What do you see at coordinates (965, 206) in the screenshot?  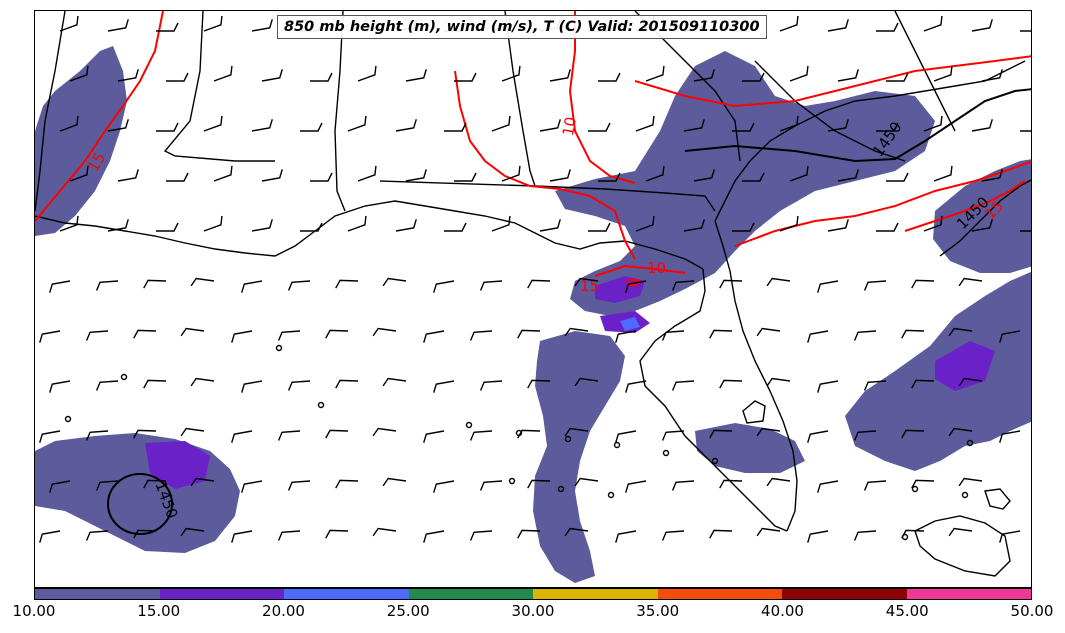 I see `temp-contour-northeast` at bounding box center [965, 206].